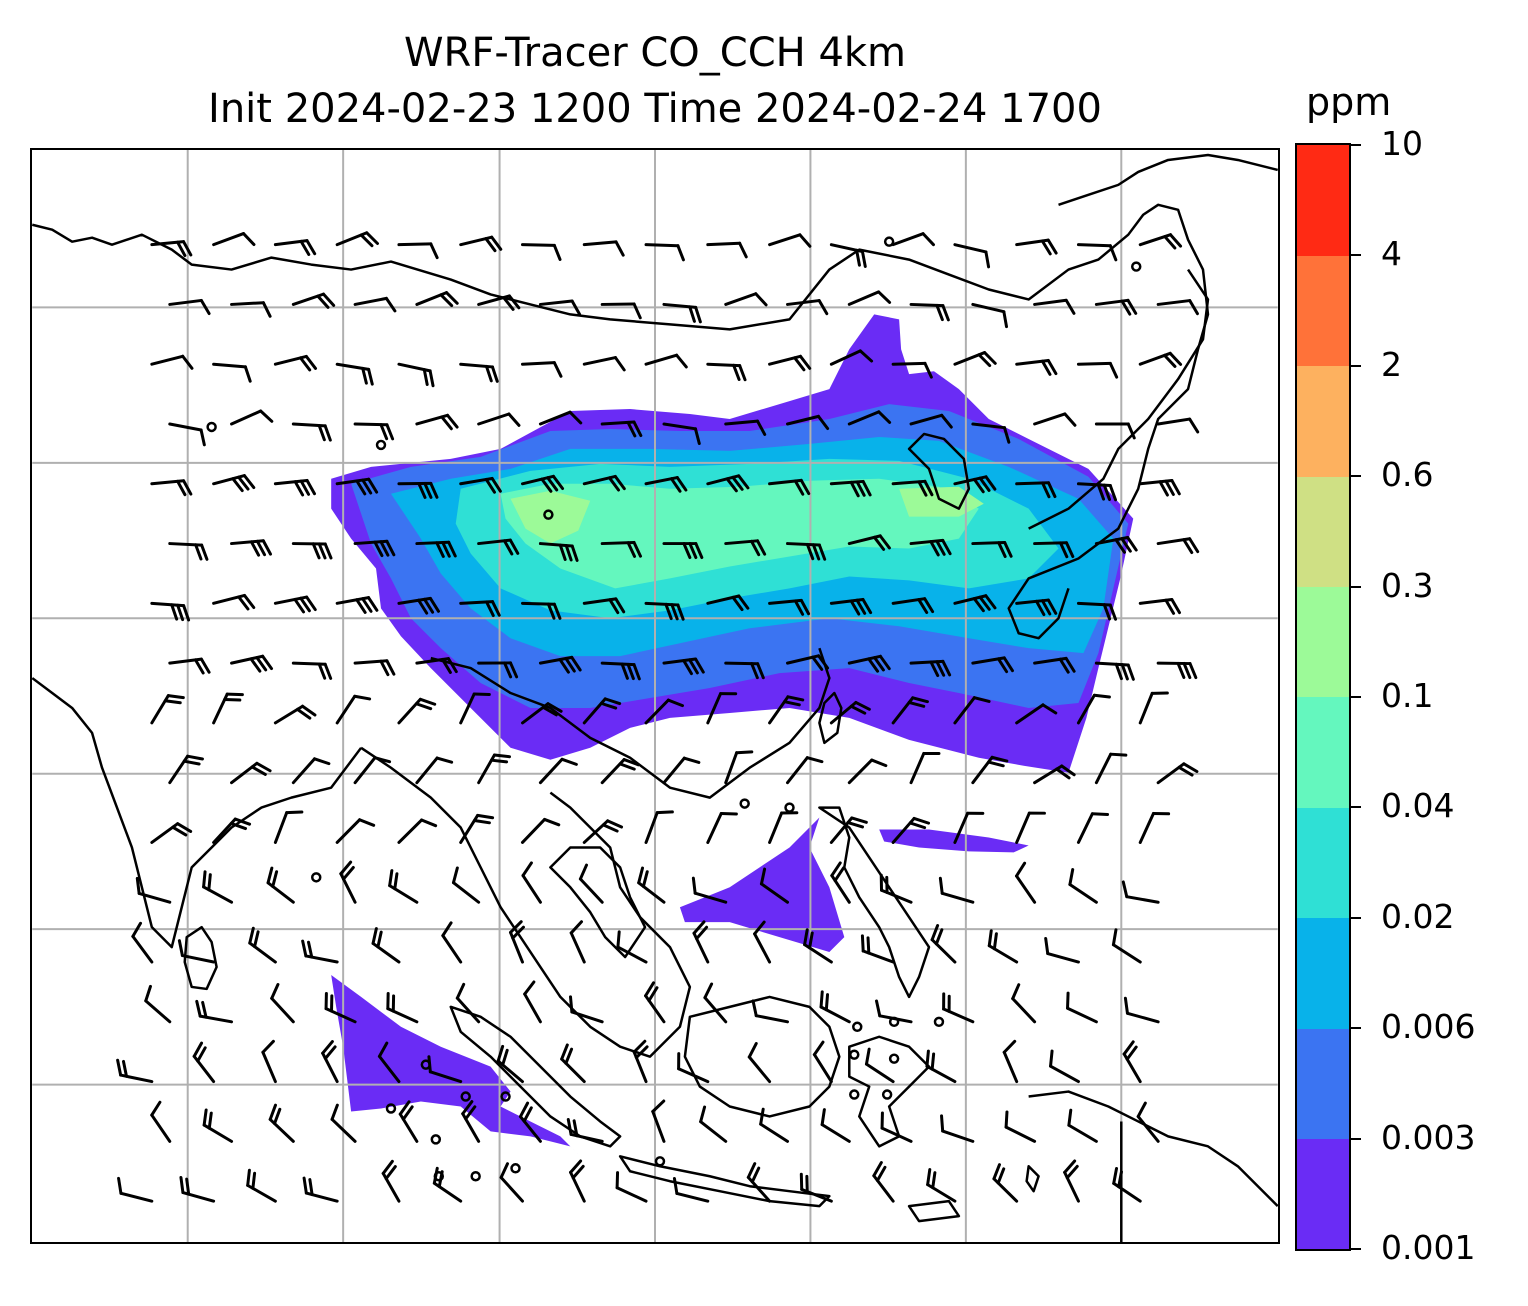 The image size is (1528, 1306). I want to click on colorbar-tick-label: 0.003, so click(1428, 1137).